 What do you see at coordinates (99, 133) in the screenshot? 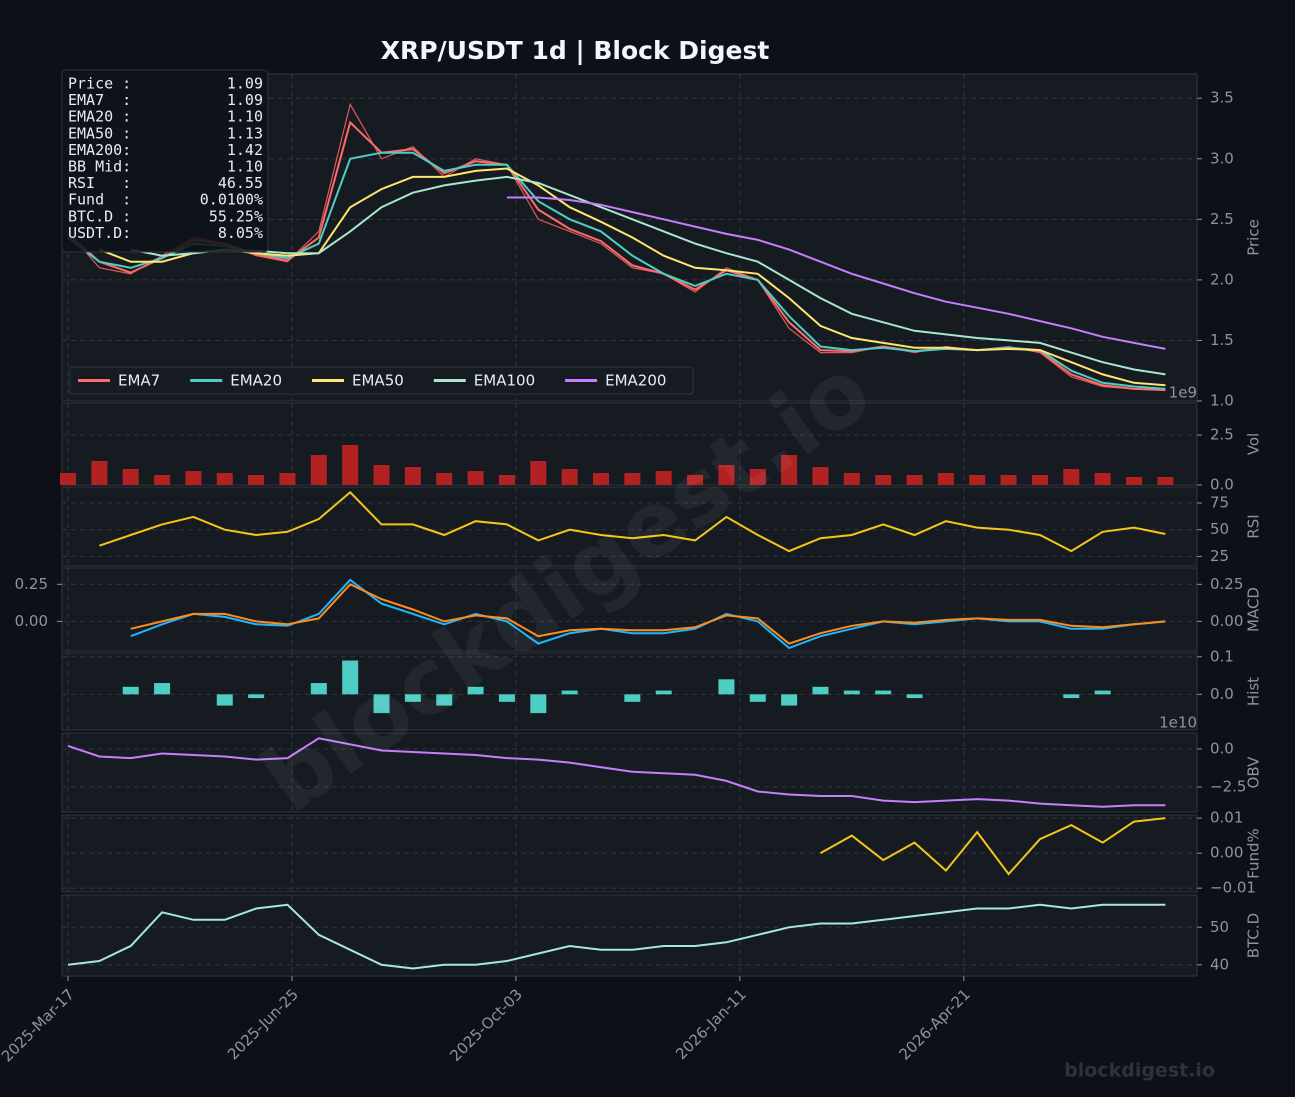
I see `info-label: EMA50 :` at bounding box center [99, 133].